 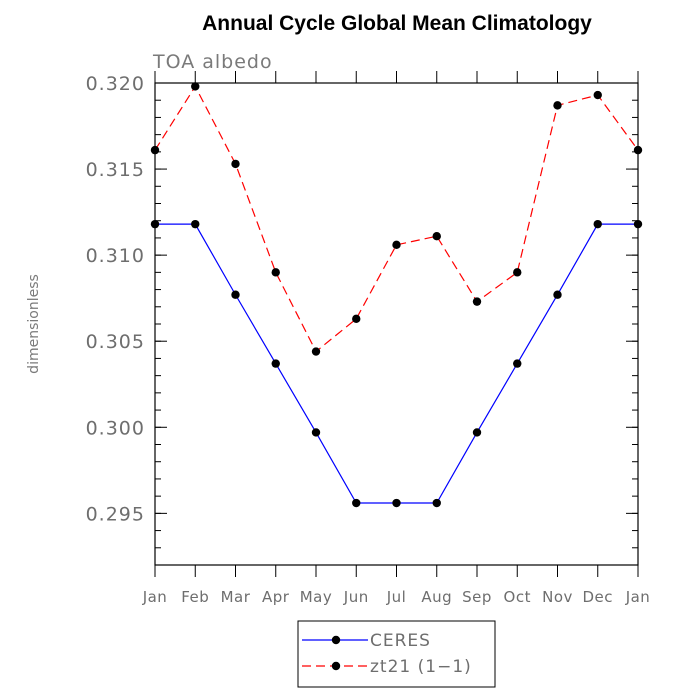 What do you see at coordinates (400, 641) in the screenshot?
I see `legend-label: CERES` at bounding box center [400, 641].